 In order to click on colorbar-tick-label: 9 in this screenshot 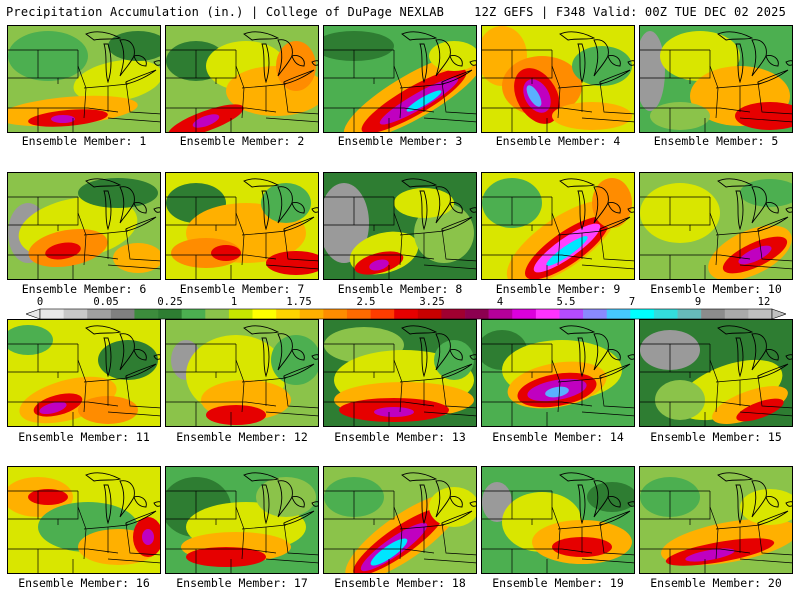, I will do `click(698, 302)`.